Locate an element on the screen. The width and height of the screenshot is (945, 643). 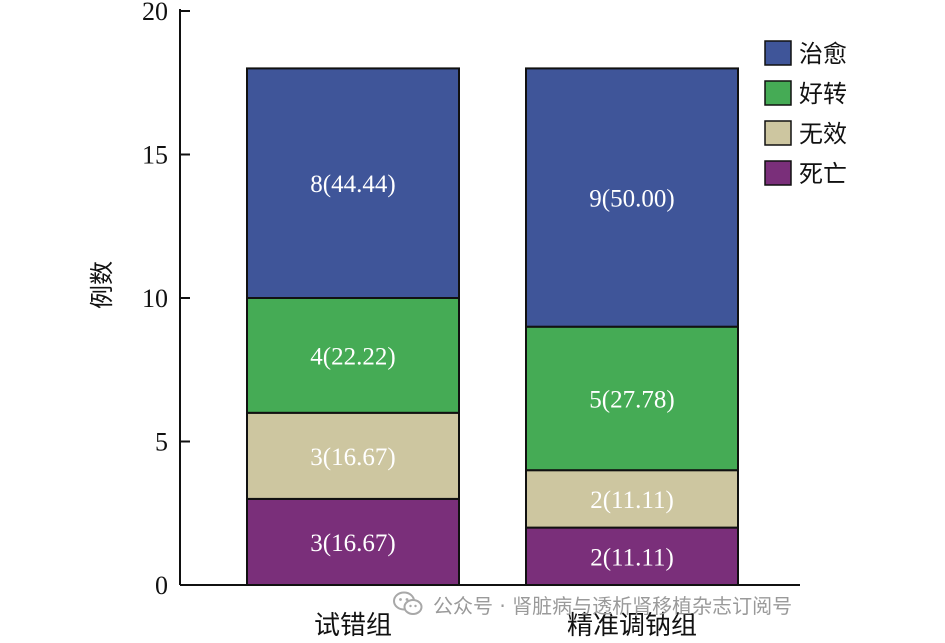
y-tick-label: 0 is located at coordinates (161, 585).